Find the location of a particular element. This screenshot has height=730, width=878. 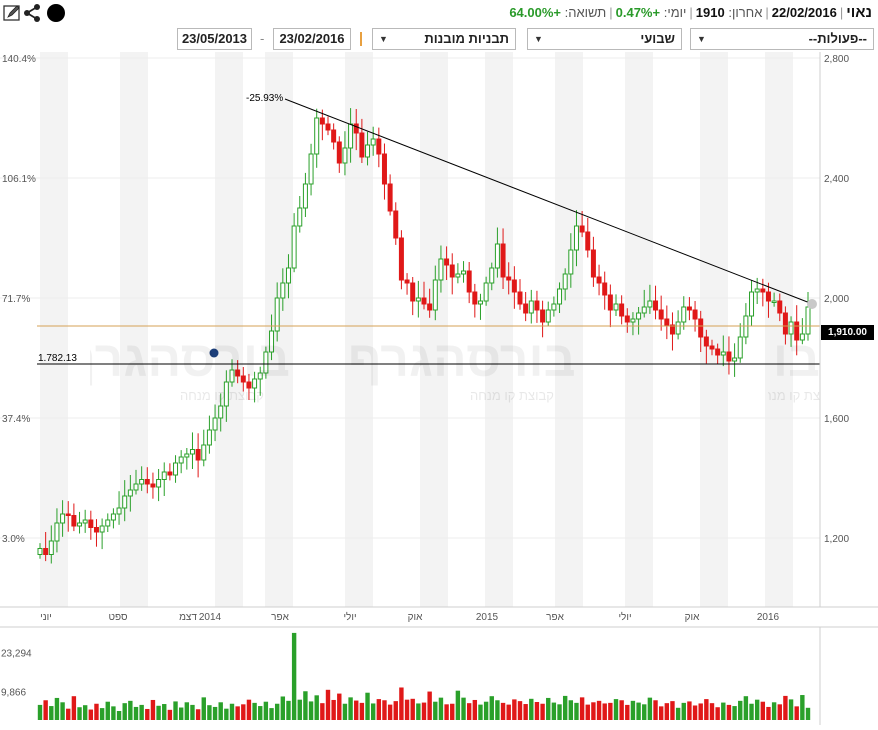

share-icon is located at coordinates (32, 13).